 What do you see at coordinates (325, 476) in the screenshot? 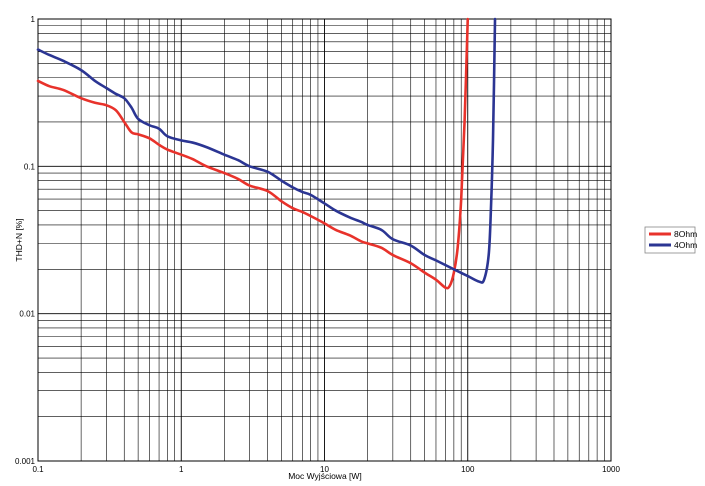
I see `x-axis-title: Moc Wyjściowa [W]` at bounding box center [325, 476].